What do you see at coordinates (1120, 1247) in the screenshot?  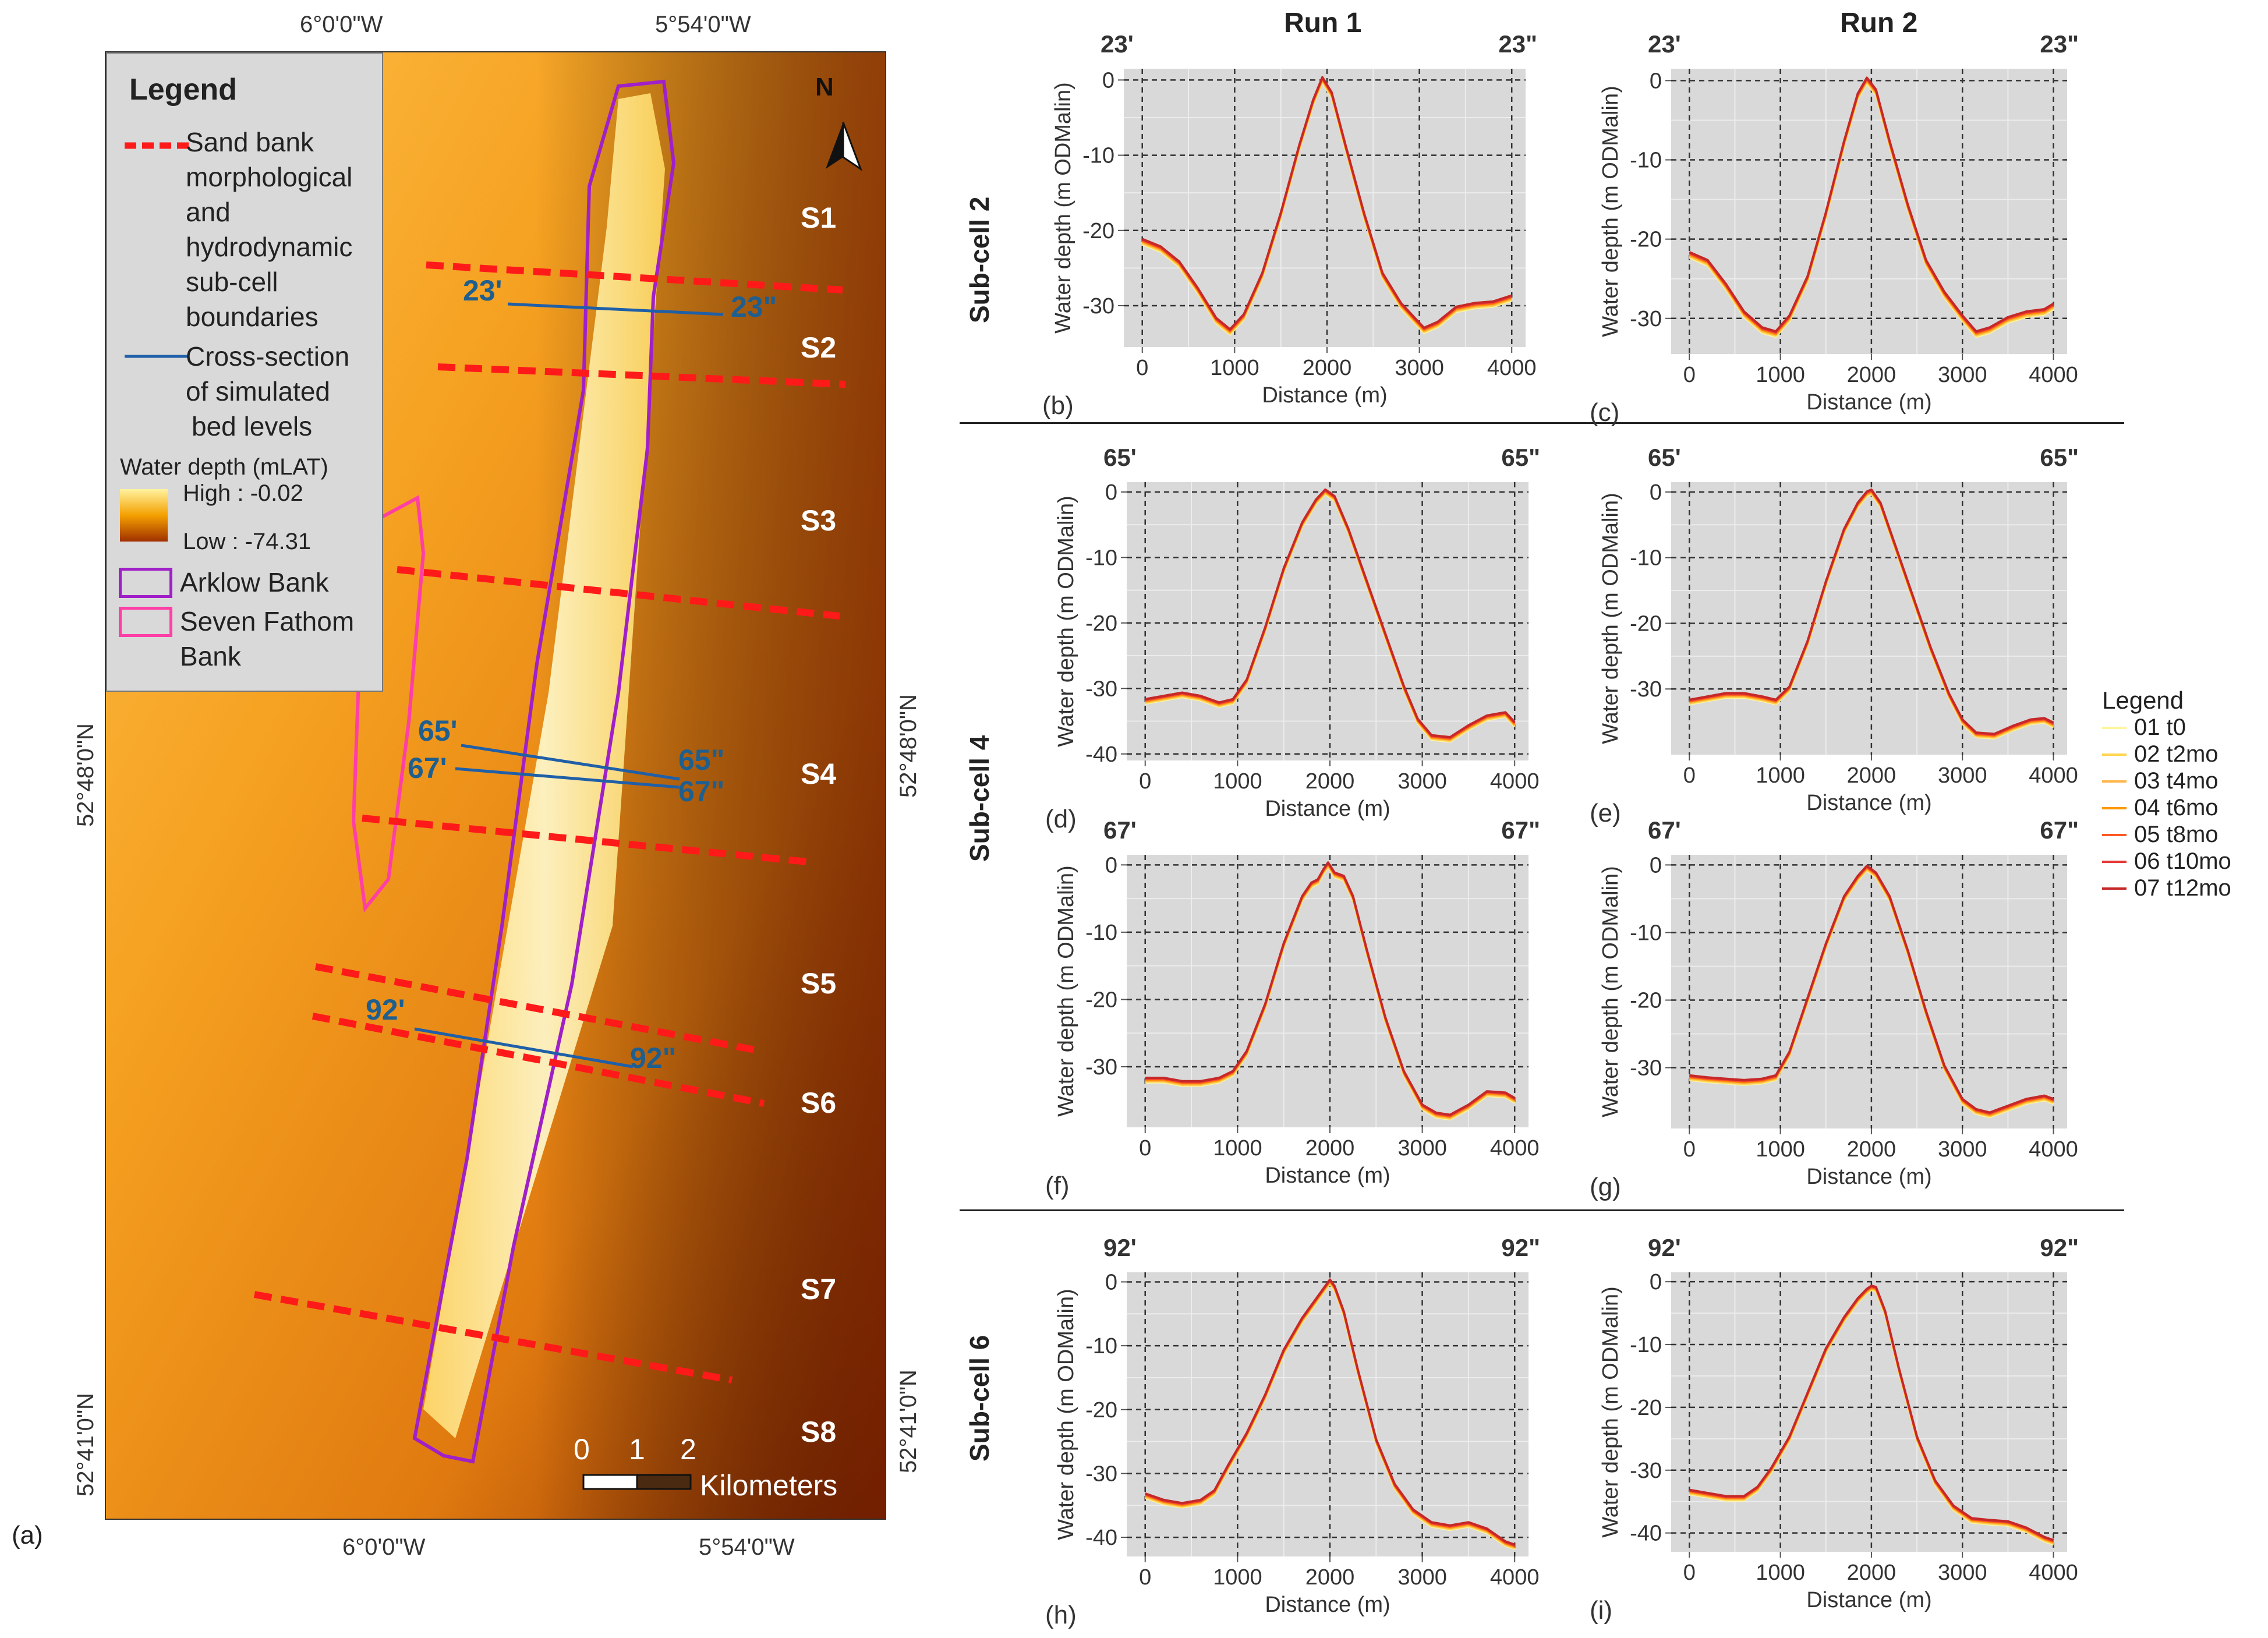 I see `section-start-label: 92'` at bounding box center [1120, 1247].